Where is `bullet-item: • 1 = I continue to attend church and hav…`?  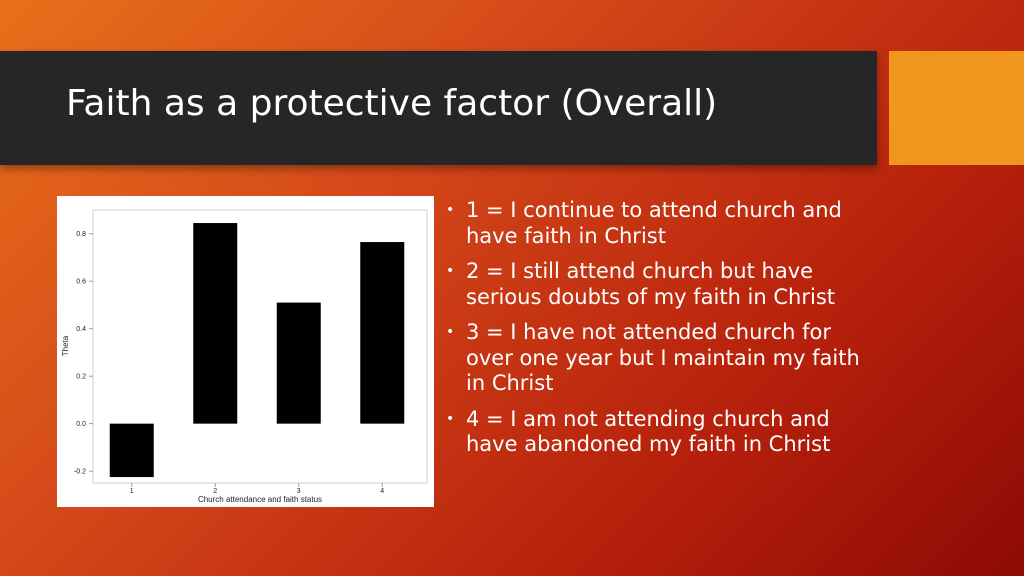
bullet-item: • 1 = I continue to attend church and hav… is located at coordinates (656, 223).